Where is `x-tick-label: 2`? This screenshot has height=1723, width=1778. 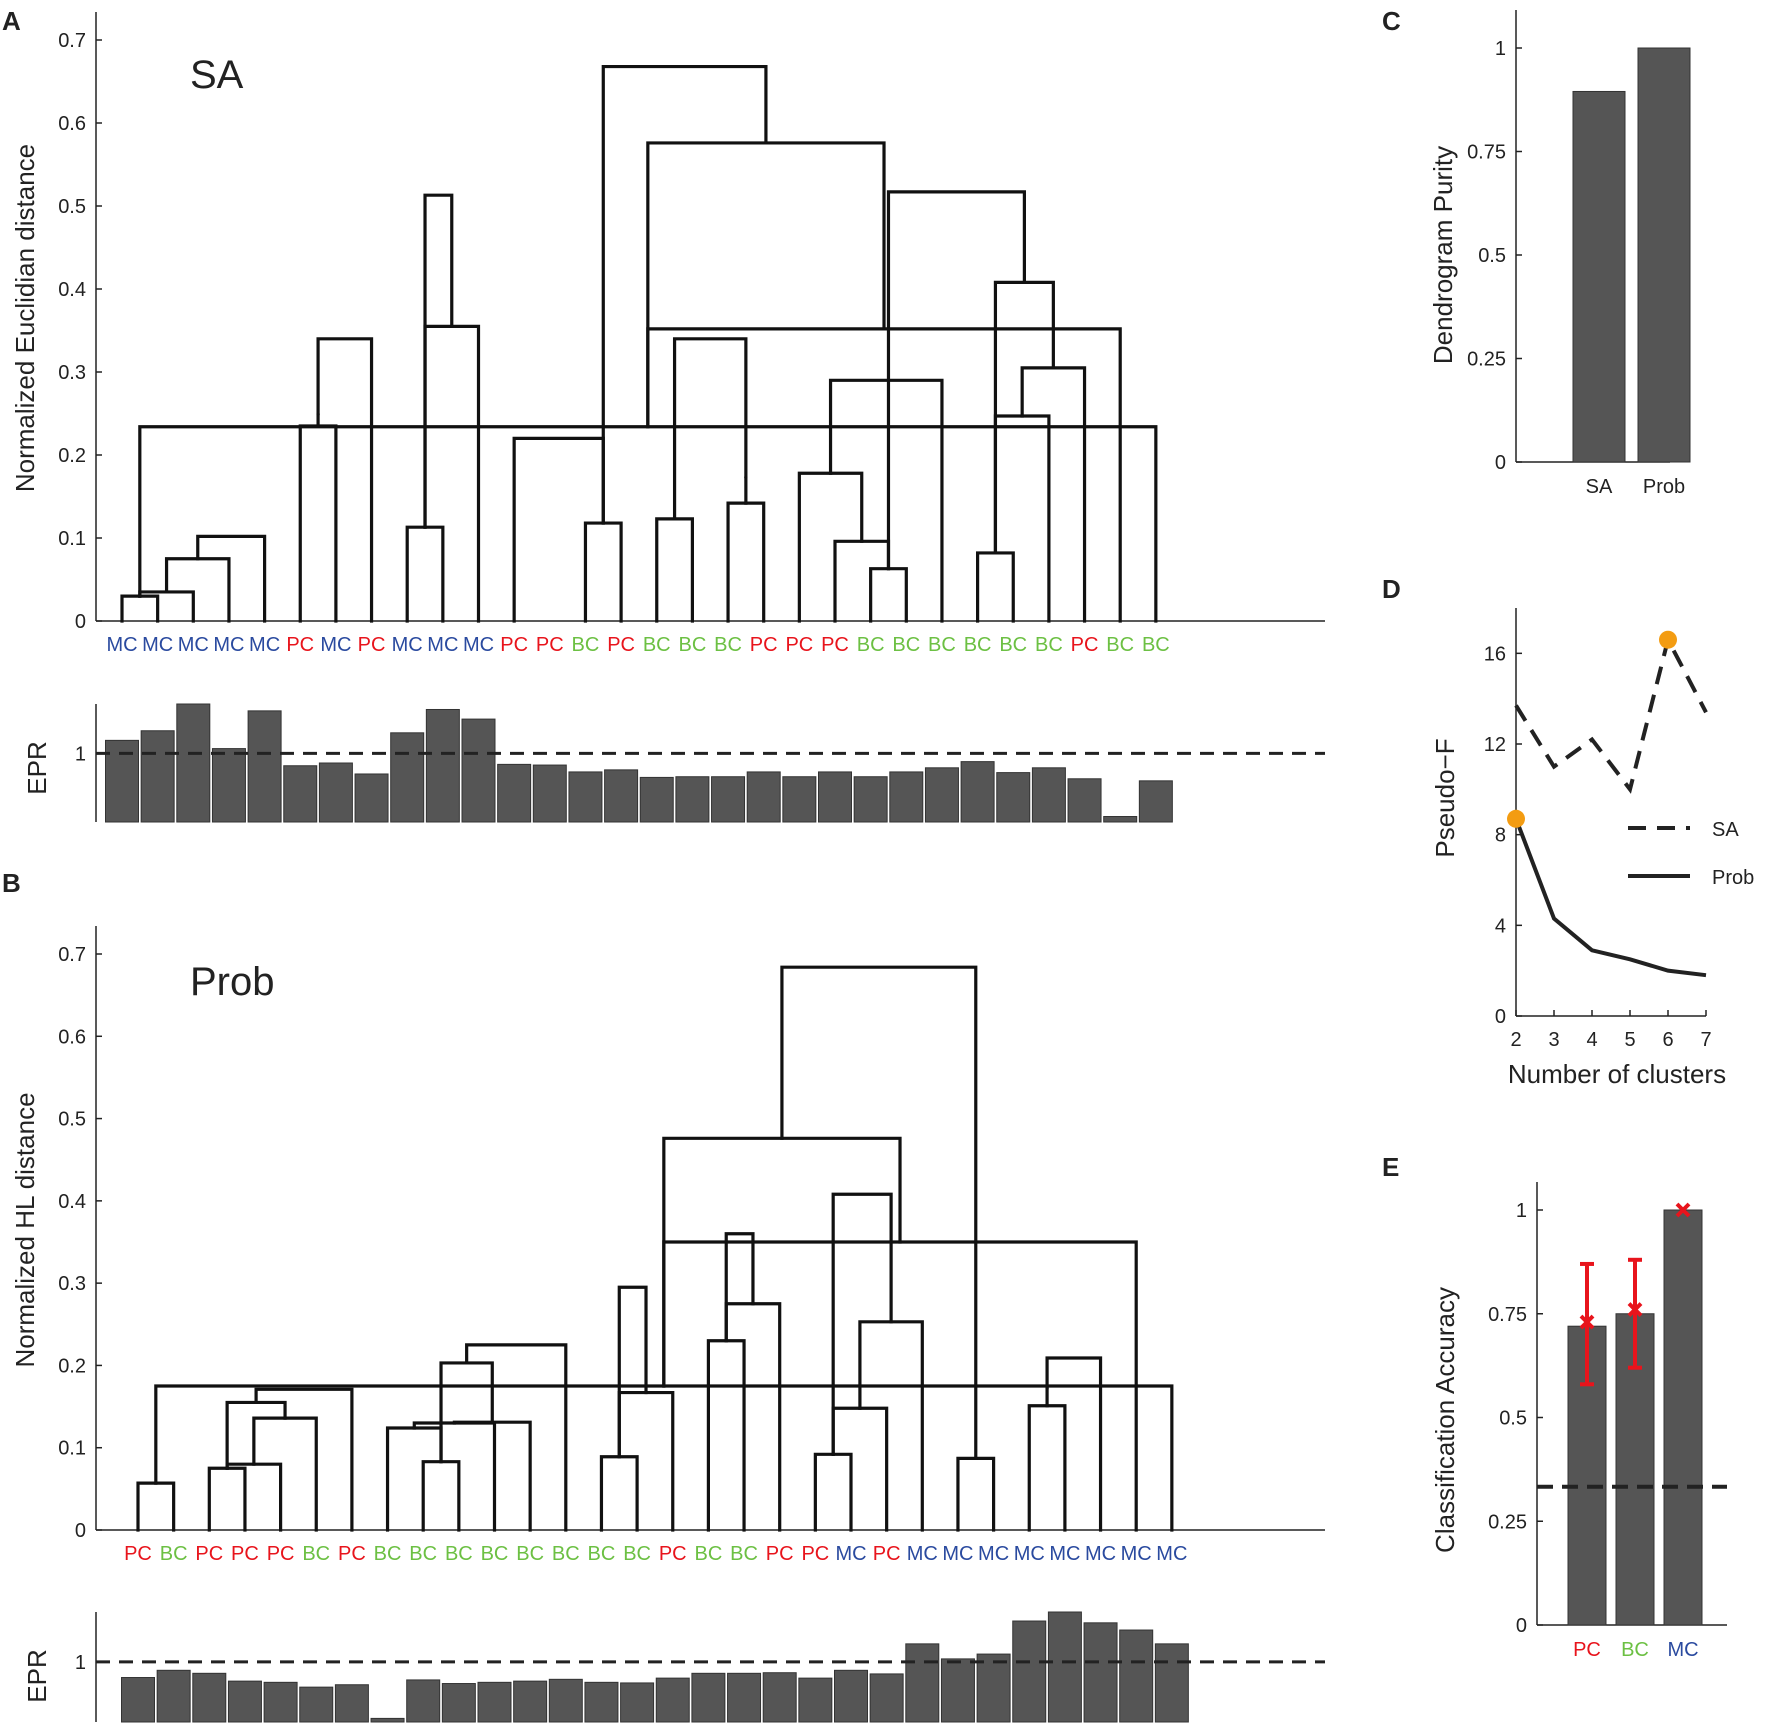
x-tick-label: 2 is located at coordinates (1515, 1040).